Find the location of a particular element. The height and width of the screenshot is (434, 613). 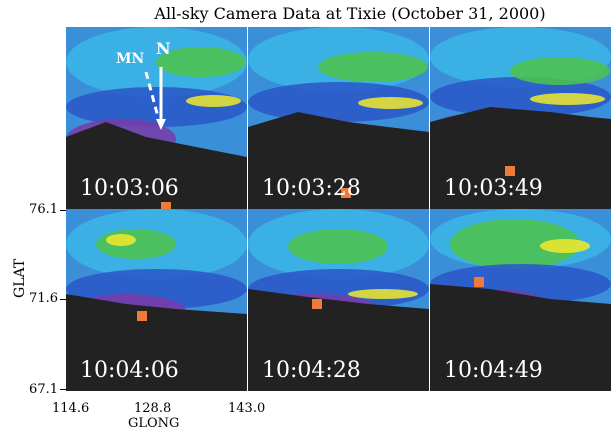

timestamp-label: 10:04:06 is located at coordinates (129, 370).